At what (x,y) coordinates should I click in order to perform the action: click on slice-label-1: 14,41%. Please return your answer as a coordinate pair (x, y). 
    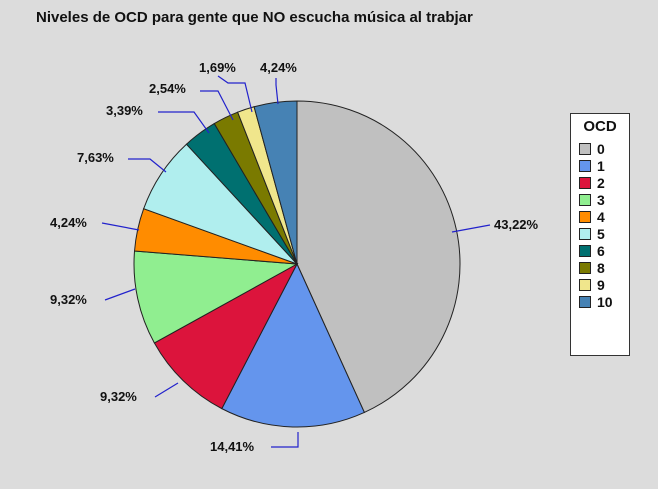
    Looking at the image, I should click on (232, 446).